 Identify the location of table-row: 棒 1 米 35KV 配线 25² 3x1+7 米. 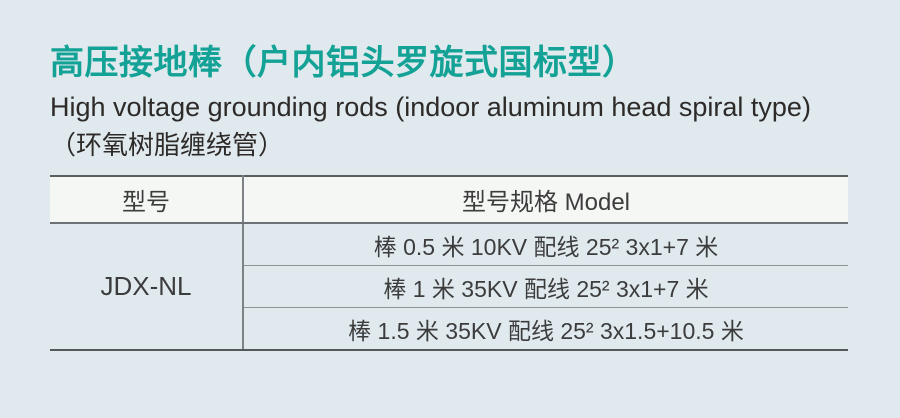
(449, 287).